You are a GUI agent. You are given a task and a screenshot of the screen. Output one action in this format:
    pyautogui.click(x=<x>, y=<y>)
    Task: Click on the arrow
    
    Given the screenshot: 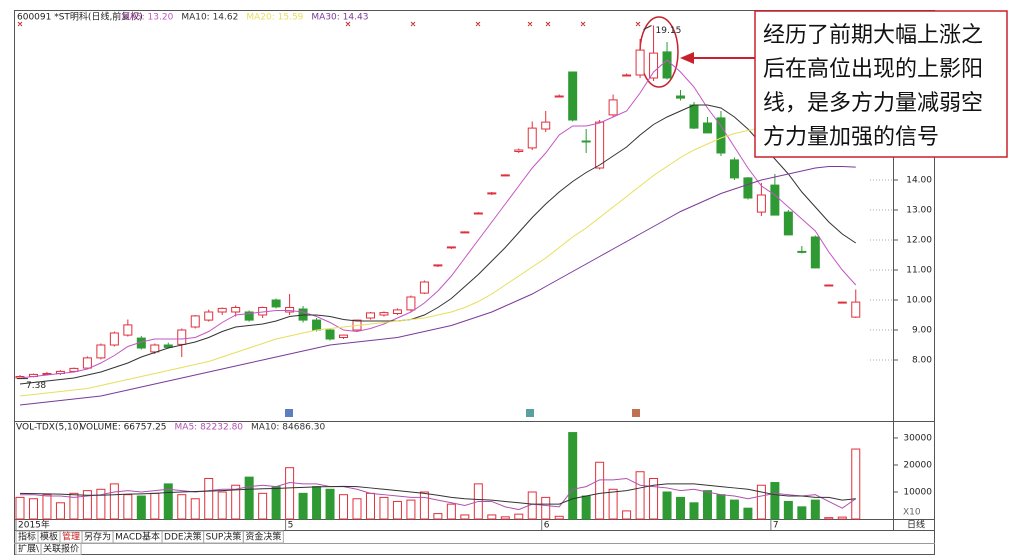 What is the action you would take?
    pyautogui.click(x=647, y=27)
    